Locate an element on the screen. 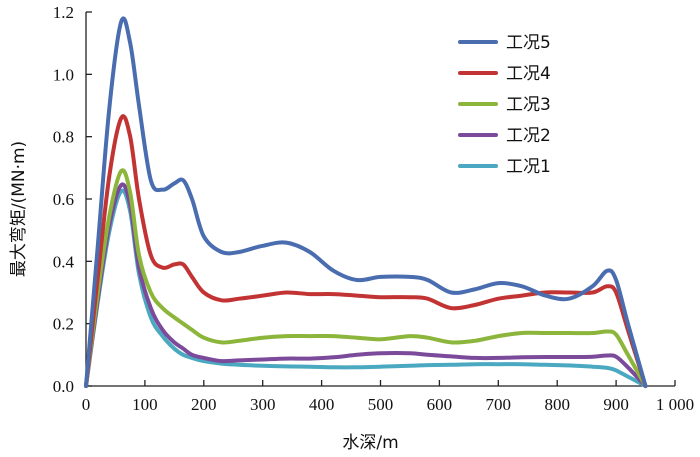  x-tick-label: 400 is located at coordinates (322, 404).